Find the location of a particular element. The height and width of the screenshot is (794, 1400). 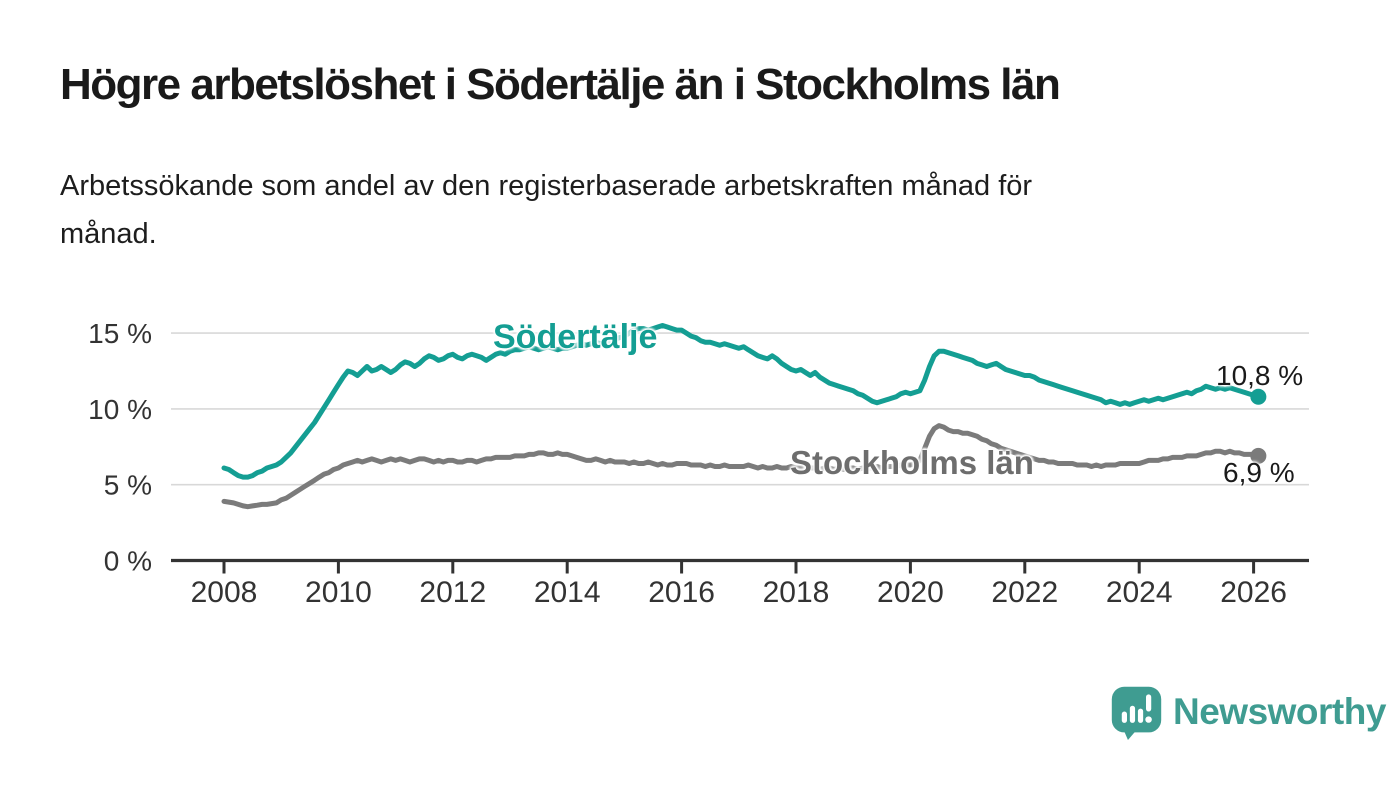

series-label-sodertalje: Södertälje is located at coordinates (575, 337).